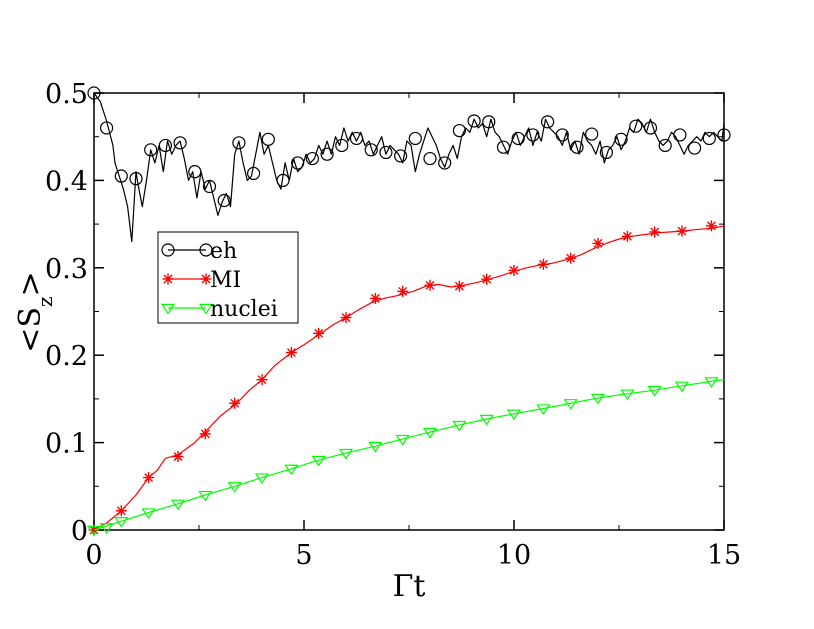 This screenshot has width=814, height=629. Describe the element at coordinates (66, 94) in the screenshot. I see `y-tick-label: 0.5` at that location.